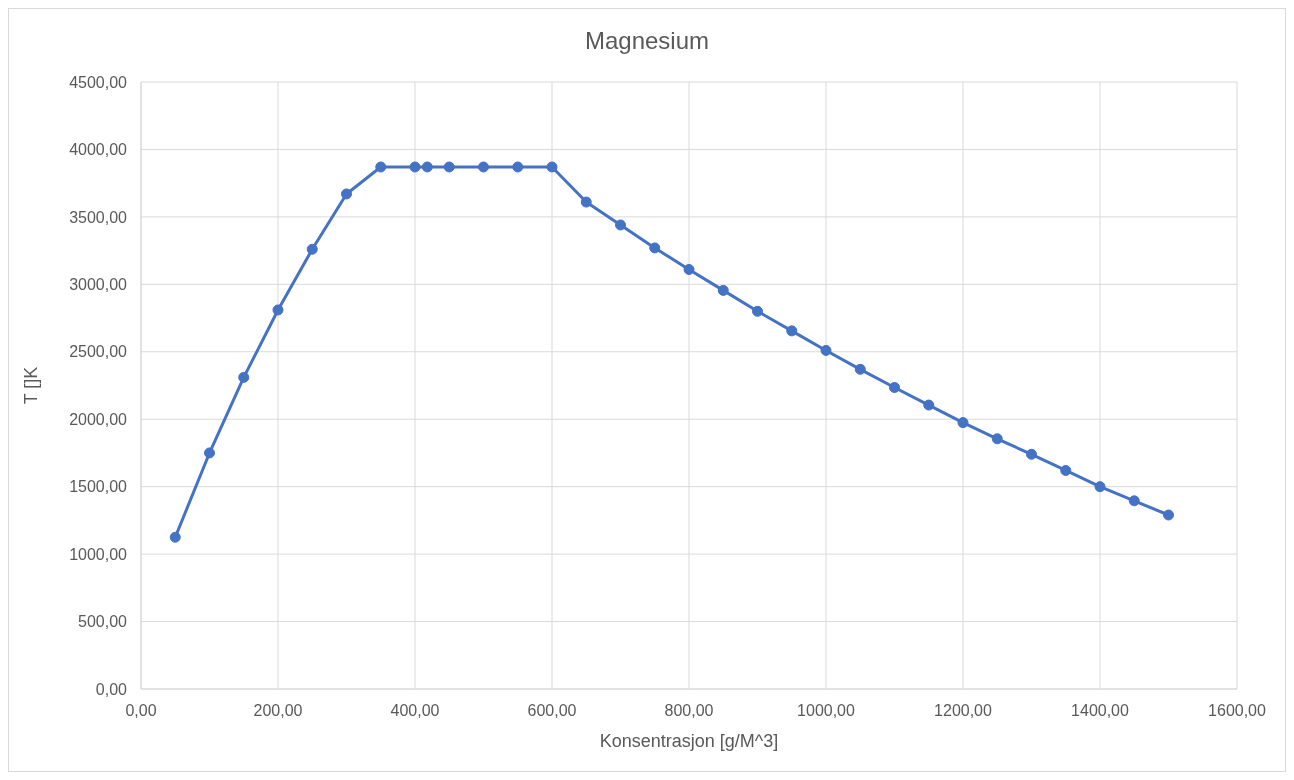 This screenshot has width=1294, height=780. I want to click on x-tick-label: 400,00, so click(415, 711).